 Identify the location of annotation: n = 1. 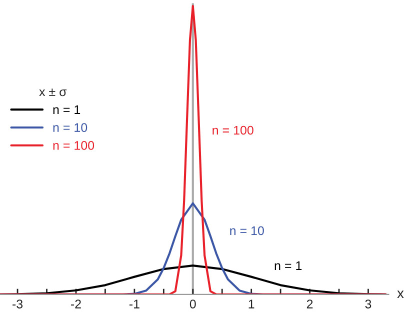
(288, 265).